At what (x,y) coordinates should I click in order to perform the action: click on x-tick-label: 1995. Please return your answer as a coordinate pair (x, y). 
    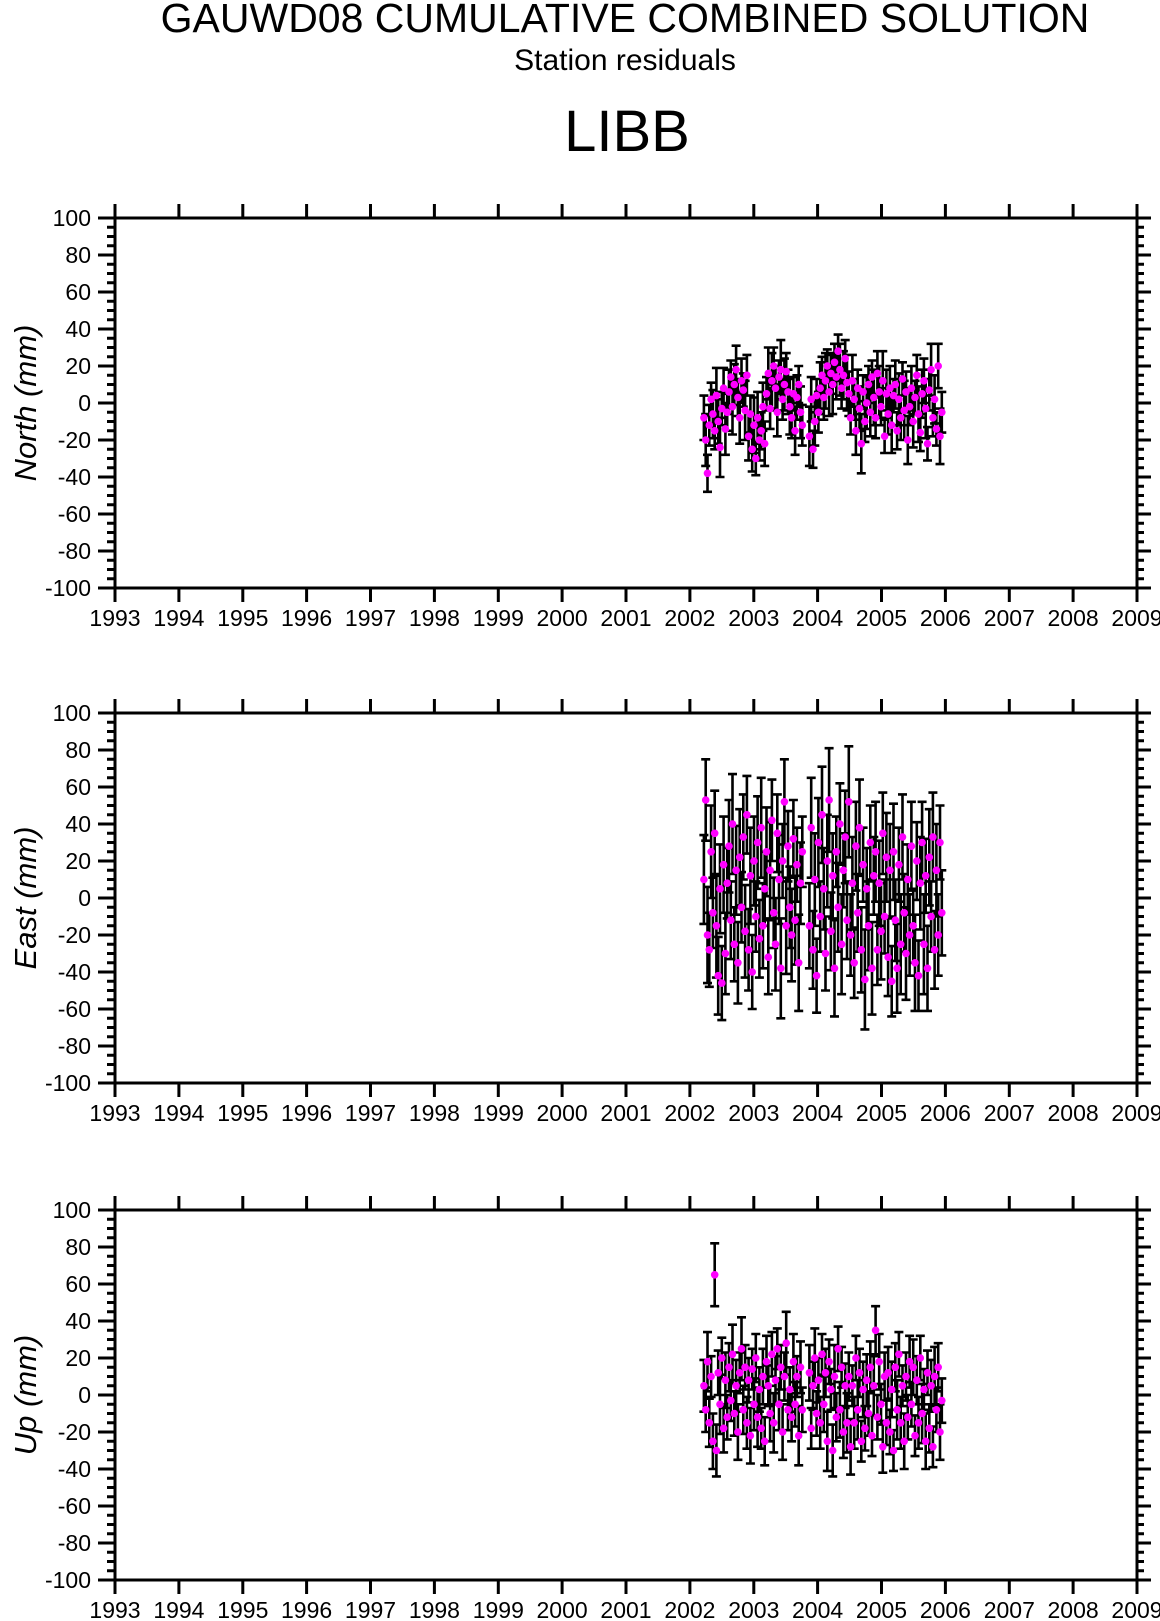
    Looking at the image, I should click on (242, 1113).